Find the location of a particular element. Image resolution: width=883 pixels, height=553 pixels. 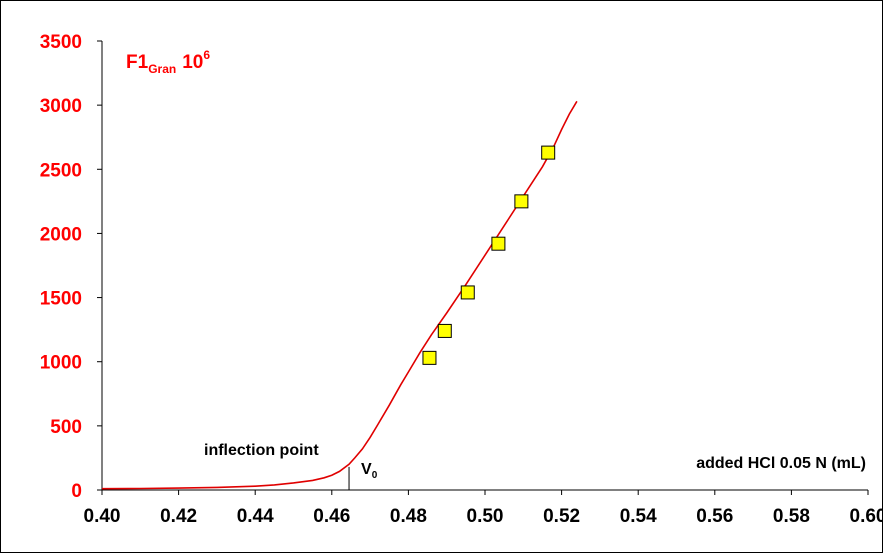

v0-label: V0 is located at coordinates (369, 471).